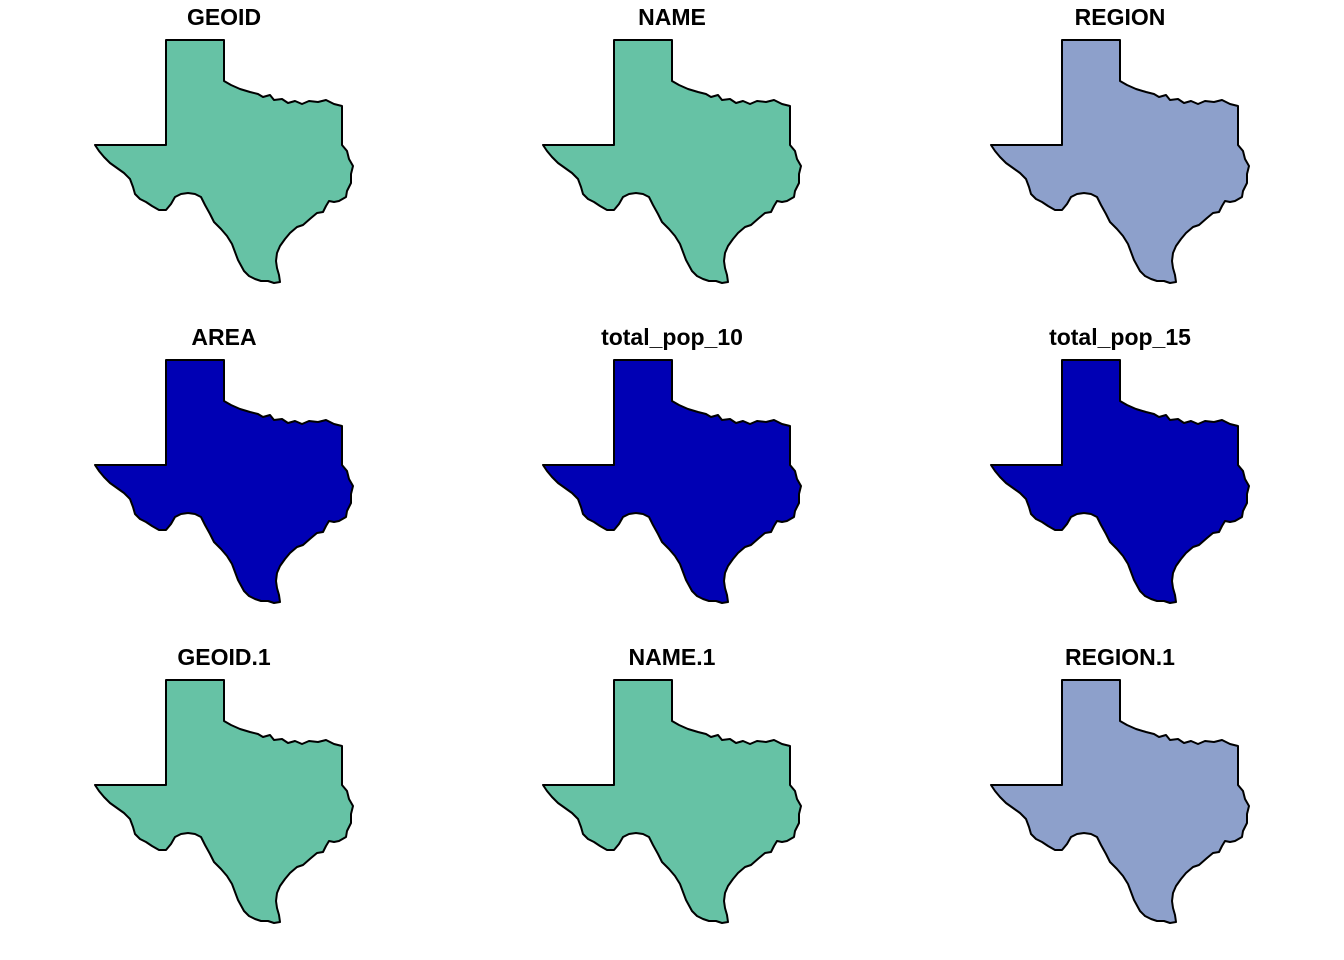 This screenshot has width=1344, height=960. I want to click on map-panel-geoid: GEOID, so click(224, 160).